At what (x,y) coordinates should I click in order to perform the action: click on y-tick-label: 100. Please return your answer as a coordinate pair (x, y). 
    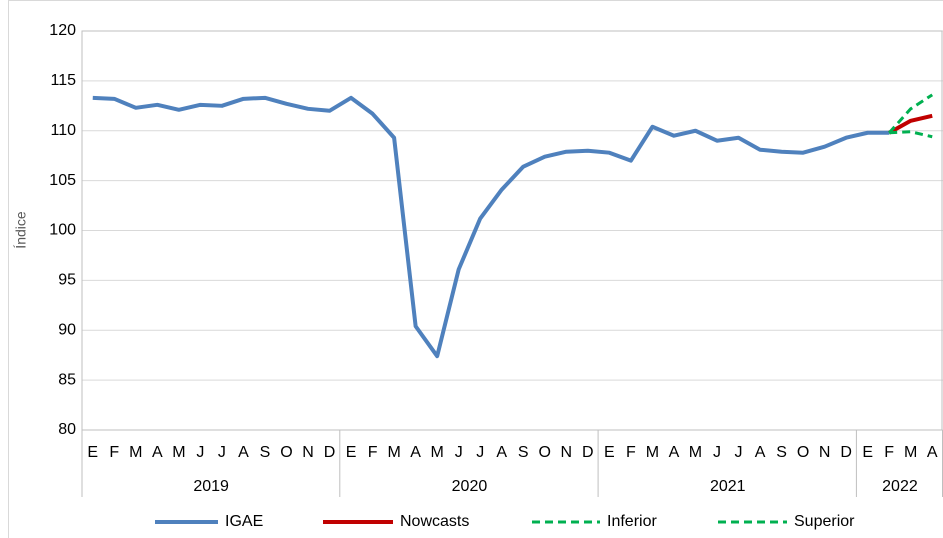
    Looking at the image, I should click on (62, 230).